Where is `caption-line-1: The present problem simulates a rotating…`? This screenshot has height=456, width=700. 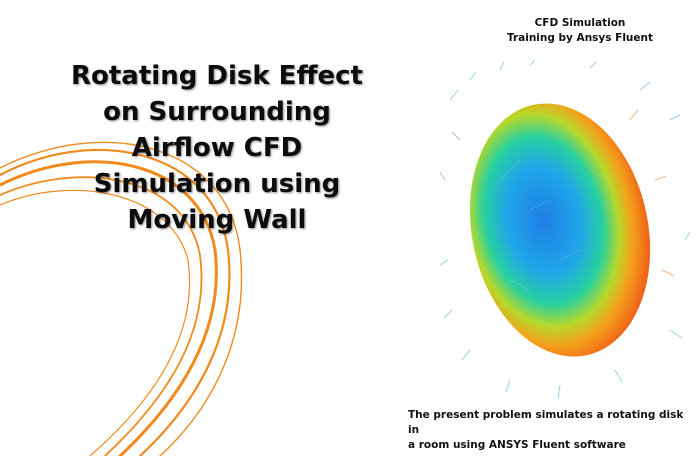 caption-line-1: The present problem simulates a rotating… is located at coordinates (546, 422).